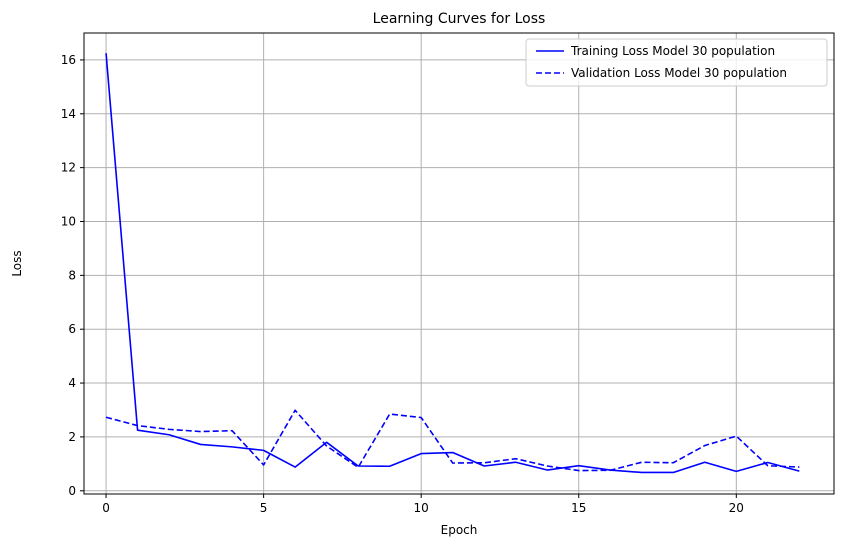 This screenshot has width=842, height=547. What do you see at coordinates (17, 263) in the screenshot?
I see `y-axis-title: Loss` at bounding box center [17, 263].